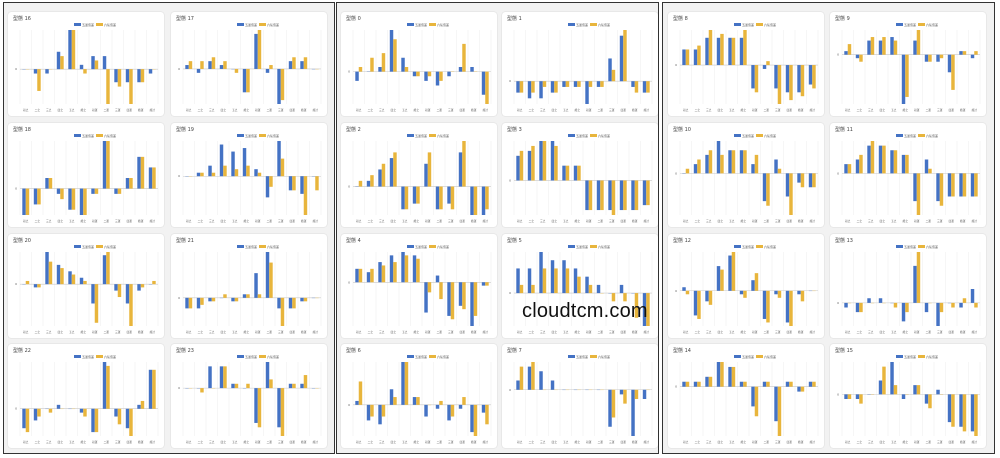 Image resolution: width=1000 pixels, height=458 pixels. What do you see at coordinates (382, 221) in the screenshot?
I see `x-tick-label: 三之` at bounding box center [382, 221].